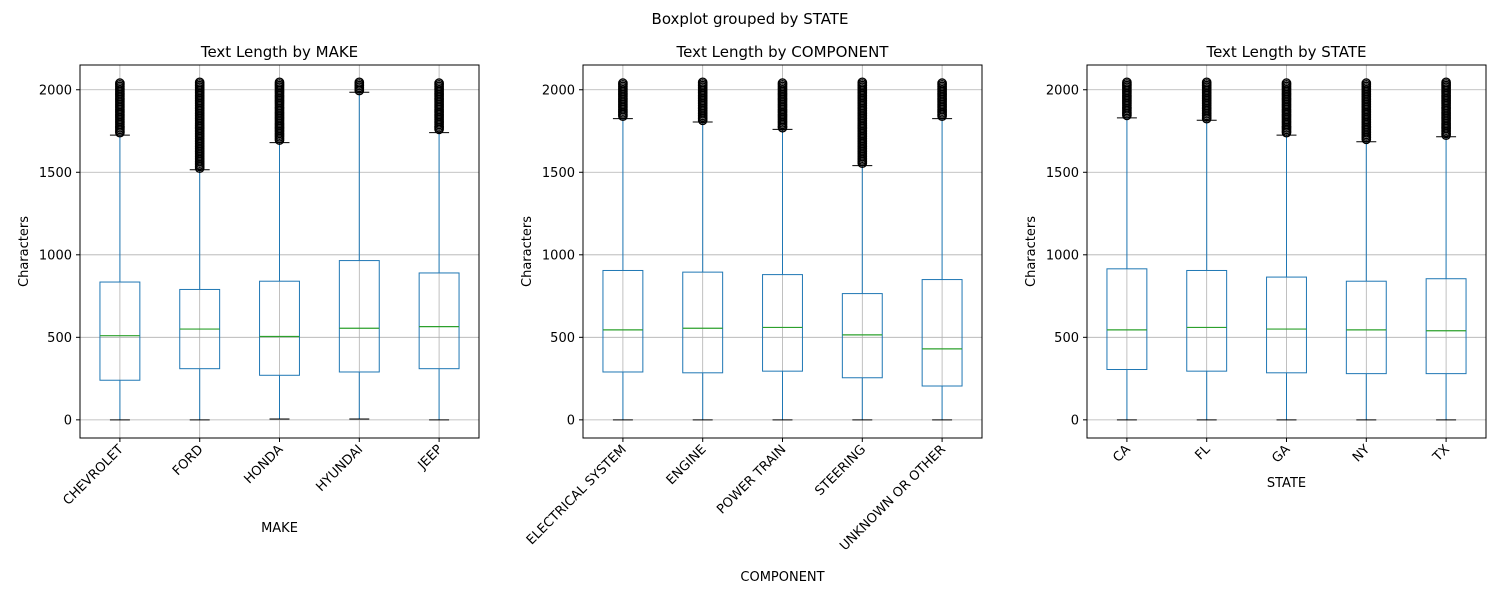 This screenshot has height=600, width=1500. What do you see at coordinates (687, 465) in the screenshot?
I see `x-tick-label: ENGINE` at bounding box center [687, 465].